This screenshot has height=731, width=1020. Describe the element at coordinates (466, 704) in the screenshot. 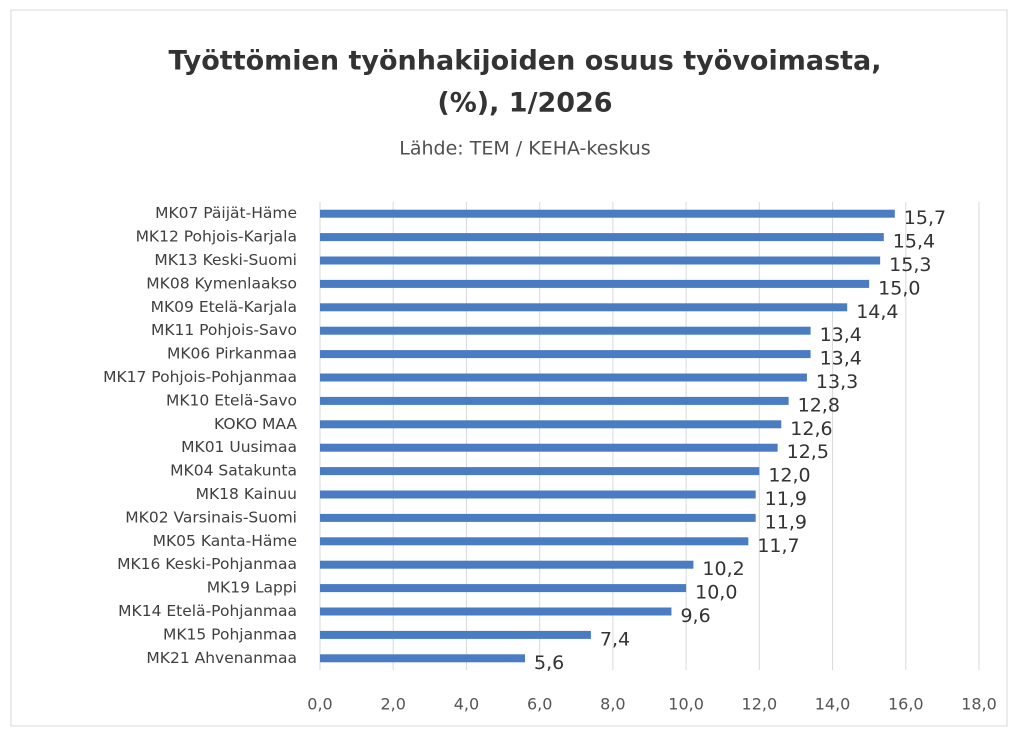

I see `x-tick-label: 4,0` at that location.